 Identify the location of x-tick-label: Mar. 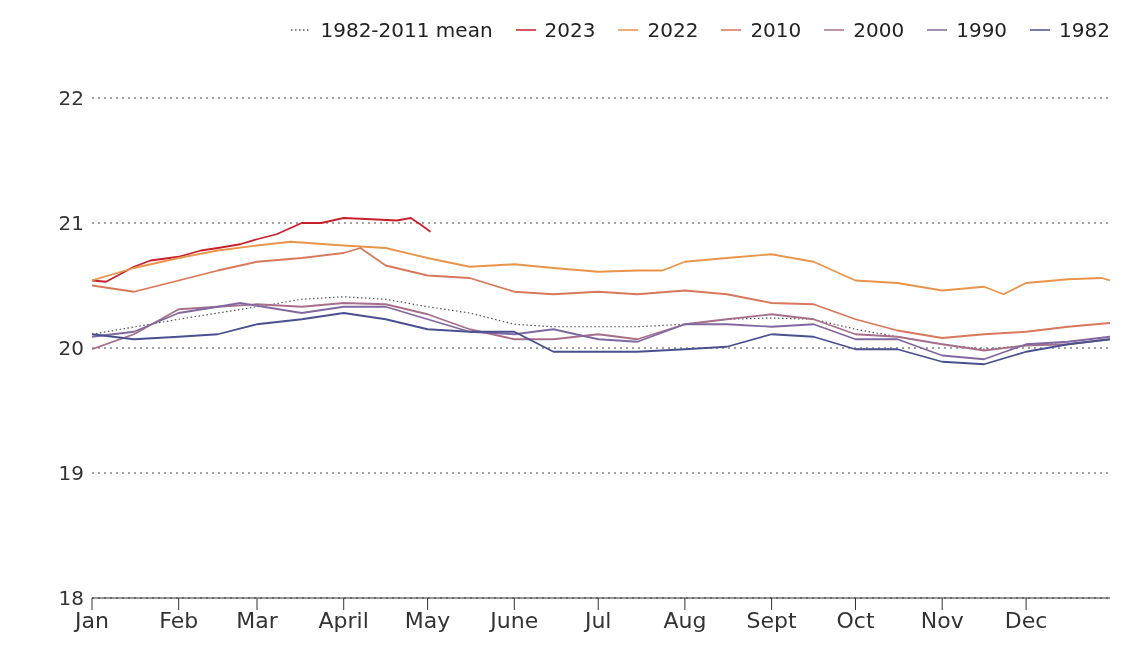
(257, 620).